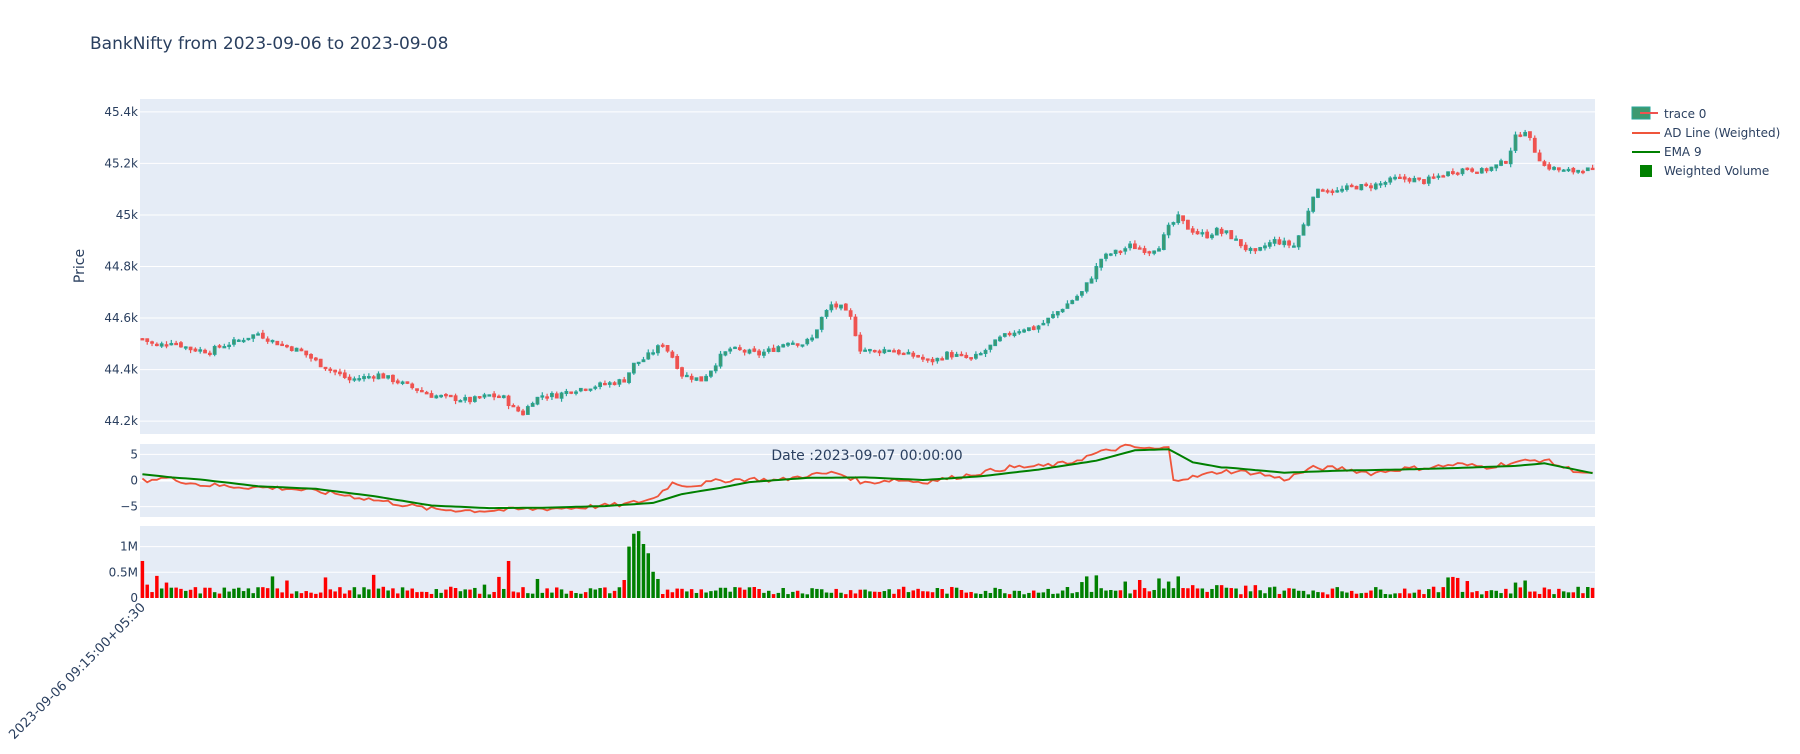 This screenshot has width=1800, height=754. What do you see at coordinates (134, 454) in the screenshot?
I see `ad-tick-label: 5` at bounding box center [134, 454].